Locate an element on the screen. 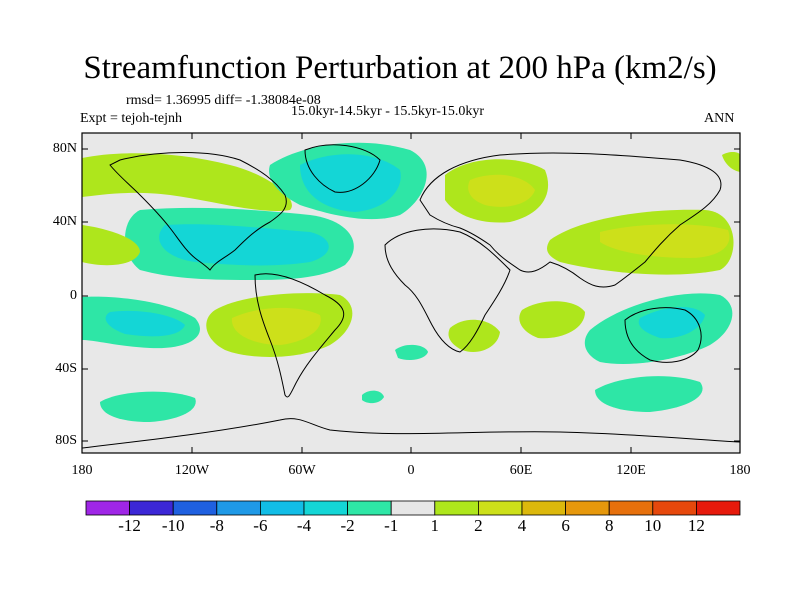 This screenshot has height=600, width=800. y-tick-label: 40S is located at coordinates (66, 368).